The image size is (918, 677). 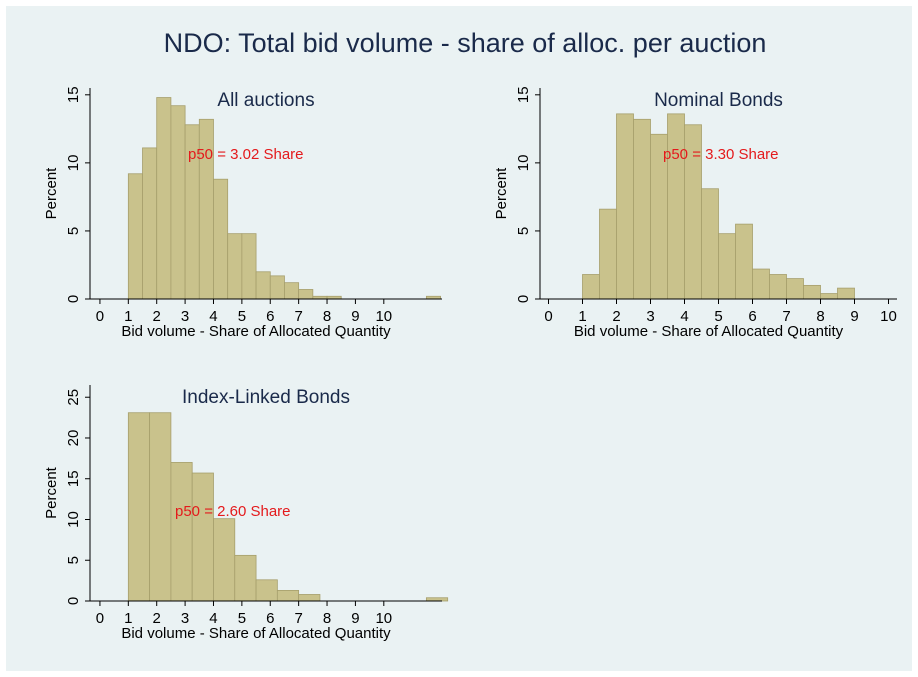 I want to click on annotation: p50 = 2.60 Share, so click(x=233, y=511).